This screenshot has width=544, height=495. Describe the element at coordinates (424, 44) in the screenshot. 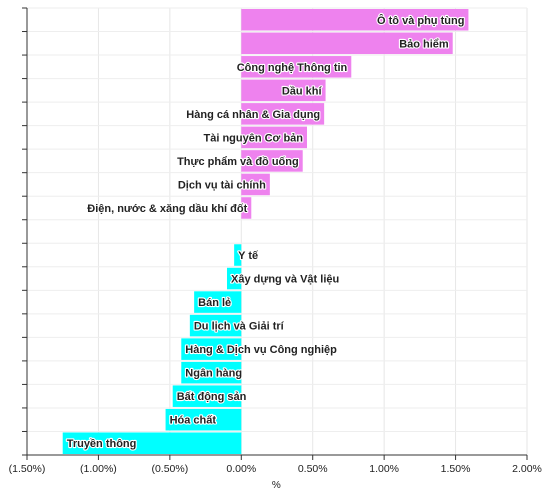

I see `category-label: Bảo hiểm` at that location.